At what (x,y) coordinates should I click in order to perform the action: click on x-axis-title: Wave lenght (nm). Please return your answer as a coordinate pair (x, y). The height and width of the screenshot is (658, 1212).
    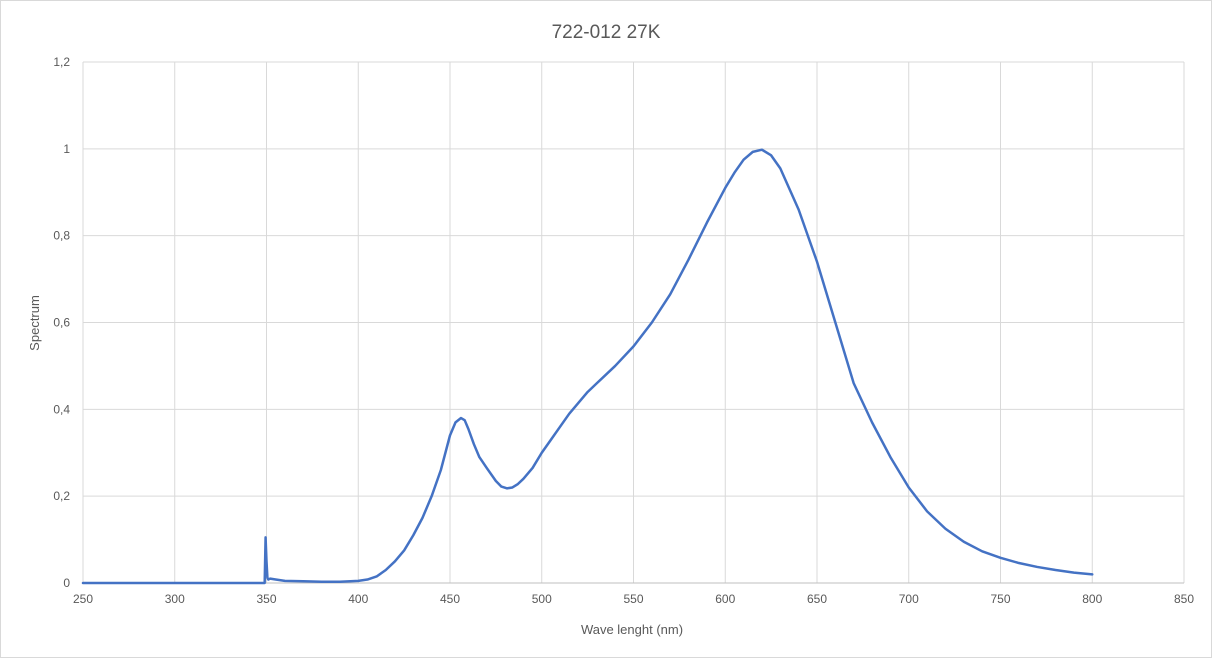
    Looking at the image, I should click on (632, 629).